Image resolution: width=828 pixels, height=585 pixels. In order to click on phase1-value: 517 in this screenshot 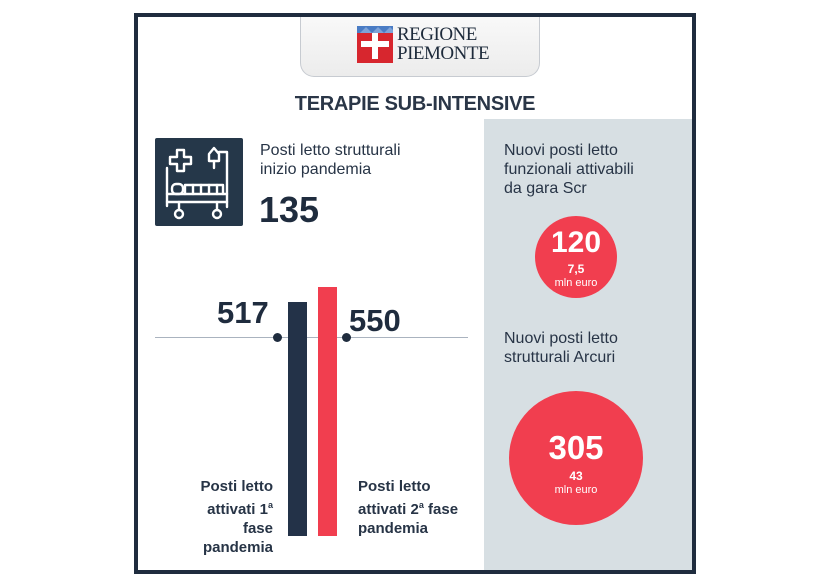, I will do `click(243, 312)`.